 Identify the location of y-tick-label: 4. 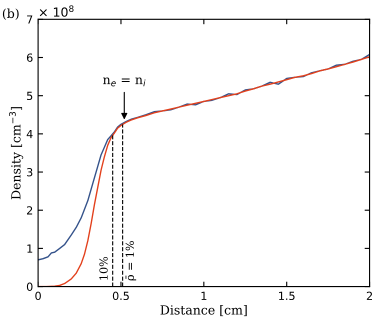
(29, 134).